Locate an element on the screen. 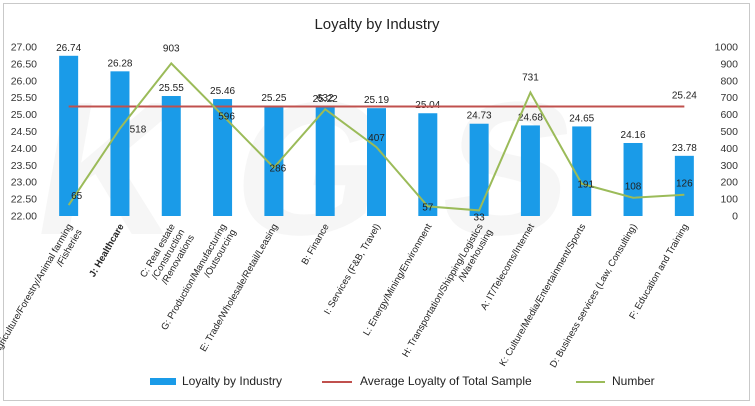 This screenshot has height=406, width=755. bar-value-label: 24.73 is located at coordinates (479, 116).